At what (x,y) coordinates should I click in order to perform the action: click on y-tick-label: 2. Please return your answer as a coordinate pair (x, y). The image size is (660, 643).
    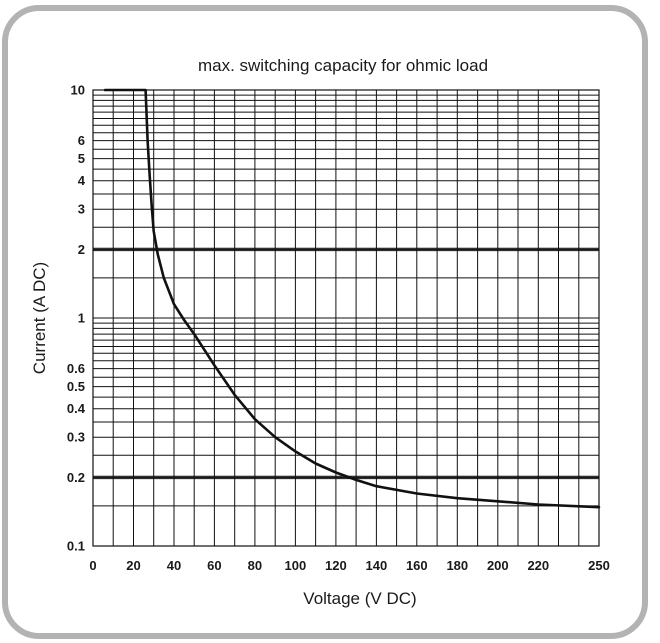
    Looking at the image, I should click on (81, 249).